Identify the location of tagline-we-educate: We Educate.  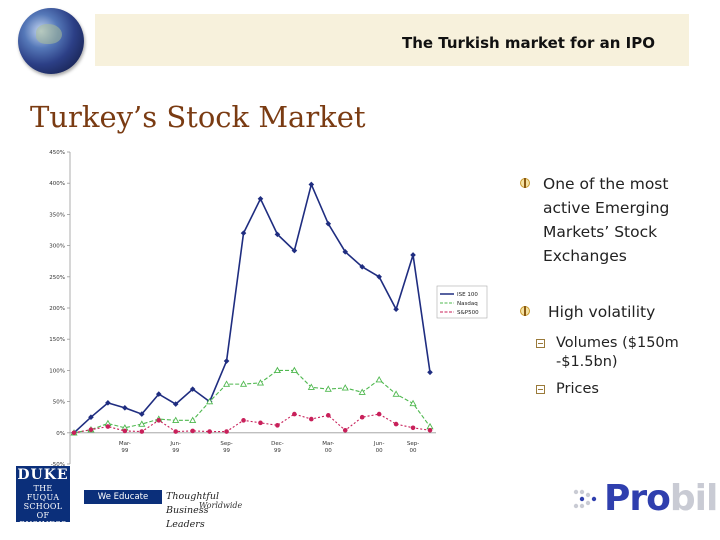
(123, 497).